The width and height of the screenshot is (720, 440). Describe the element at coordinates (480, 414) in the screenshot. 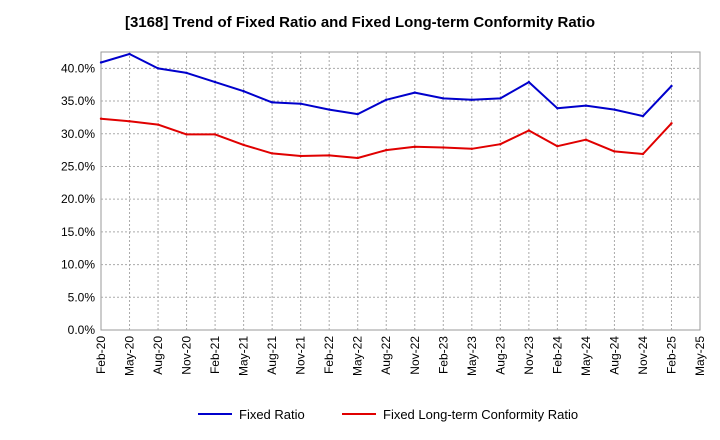

I see `legend-label: Fixed Long-term Conformity Ratio` at that location.